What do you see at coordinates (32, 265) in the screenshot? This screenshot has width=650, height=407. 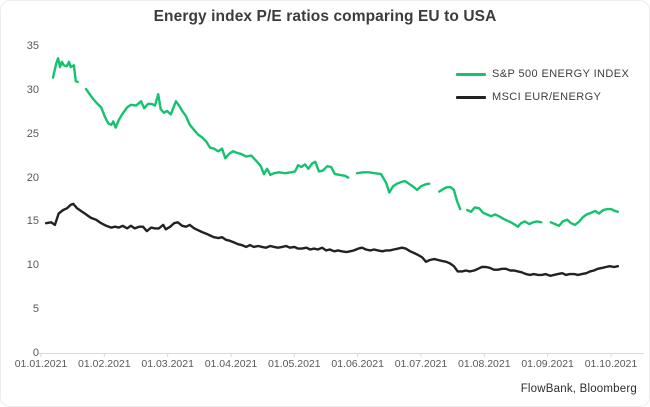 I see `y-axis-tick-label: 10` at bounding box center [32, 265].